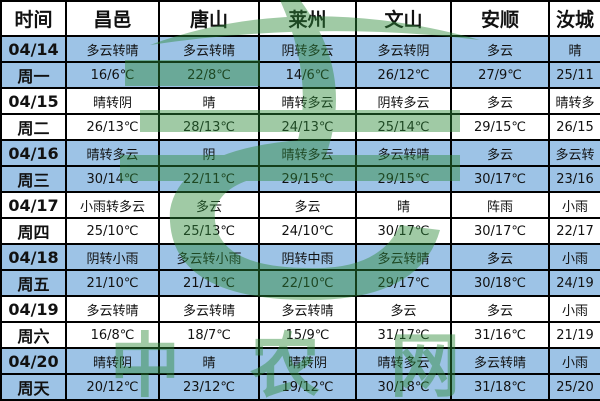  I want to click on temperature-cell: 19/12℃, so click(307, 387).